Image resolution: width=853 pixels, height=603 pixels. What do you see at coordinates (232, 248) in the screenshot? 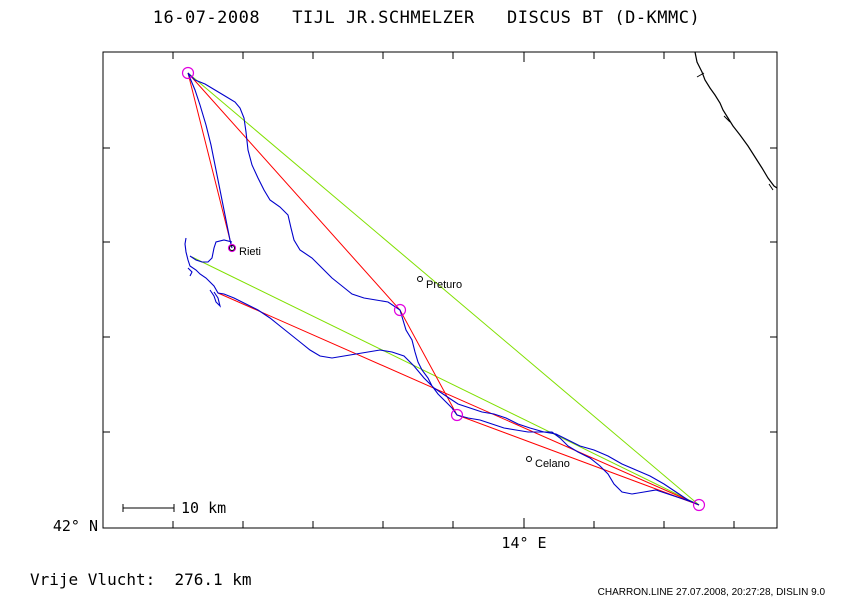
I see `start-point` at bounding box center [232, 248].